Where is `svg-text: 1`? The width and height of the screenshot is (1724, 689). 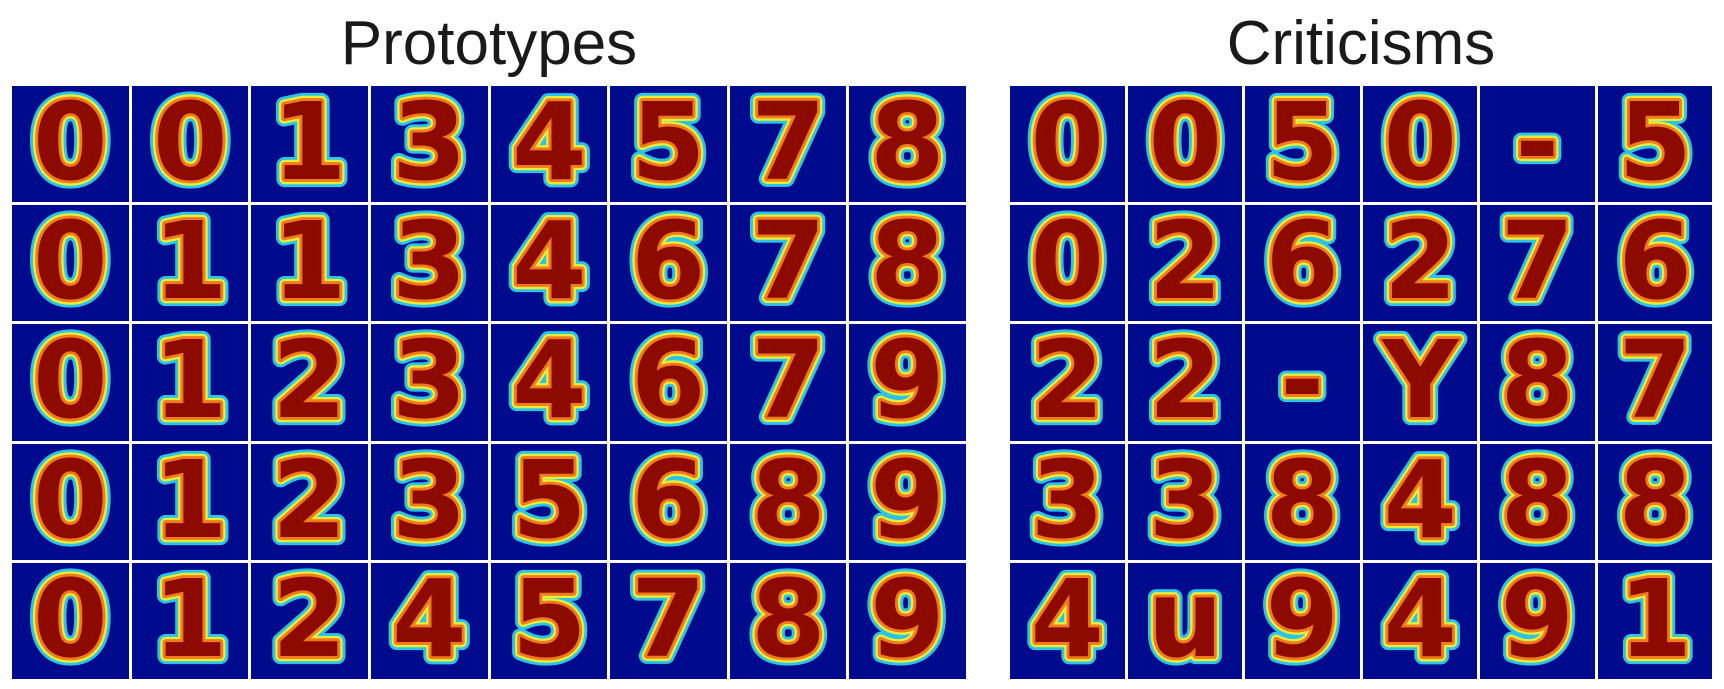
svg-text: 1 is located at coordinates (190, 502).